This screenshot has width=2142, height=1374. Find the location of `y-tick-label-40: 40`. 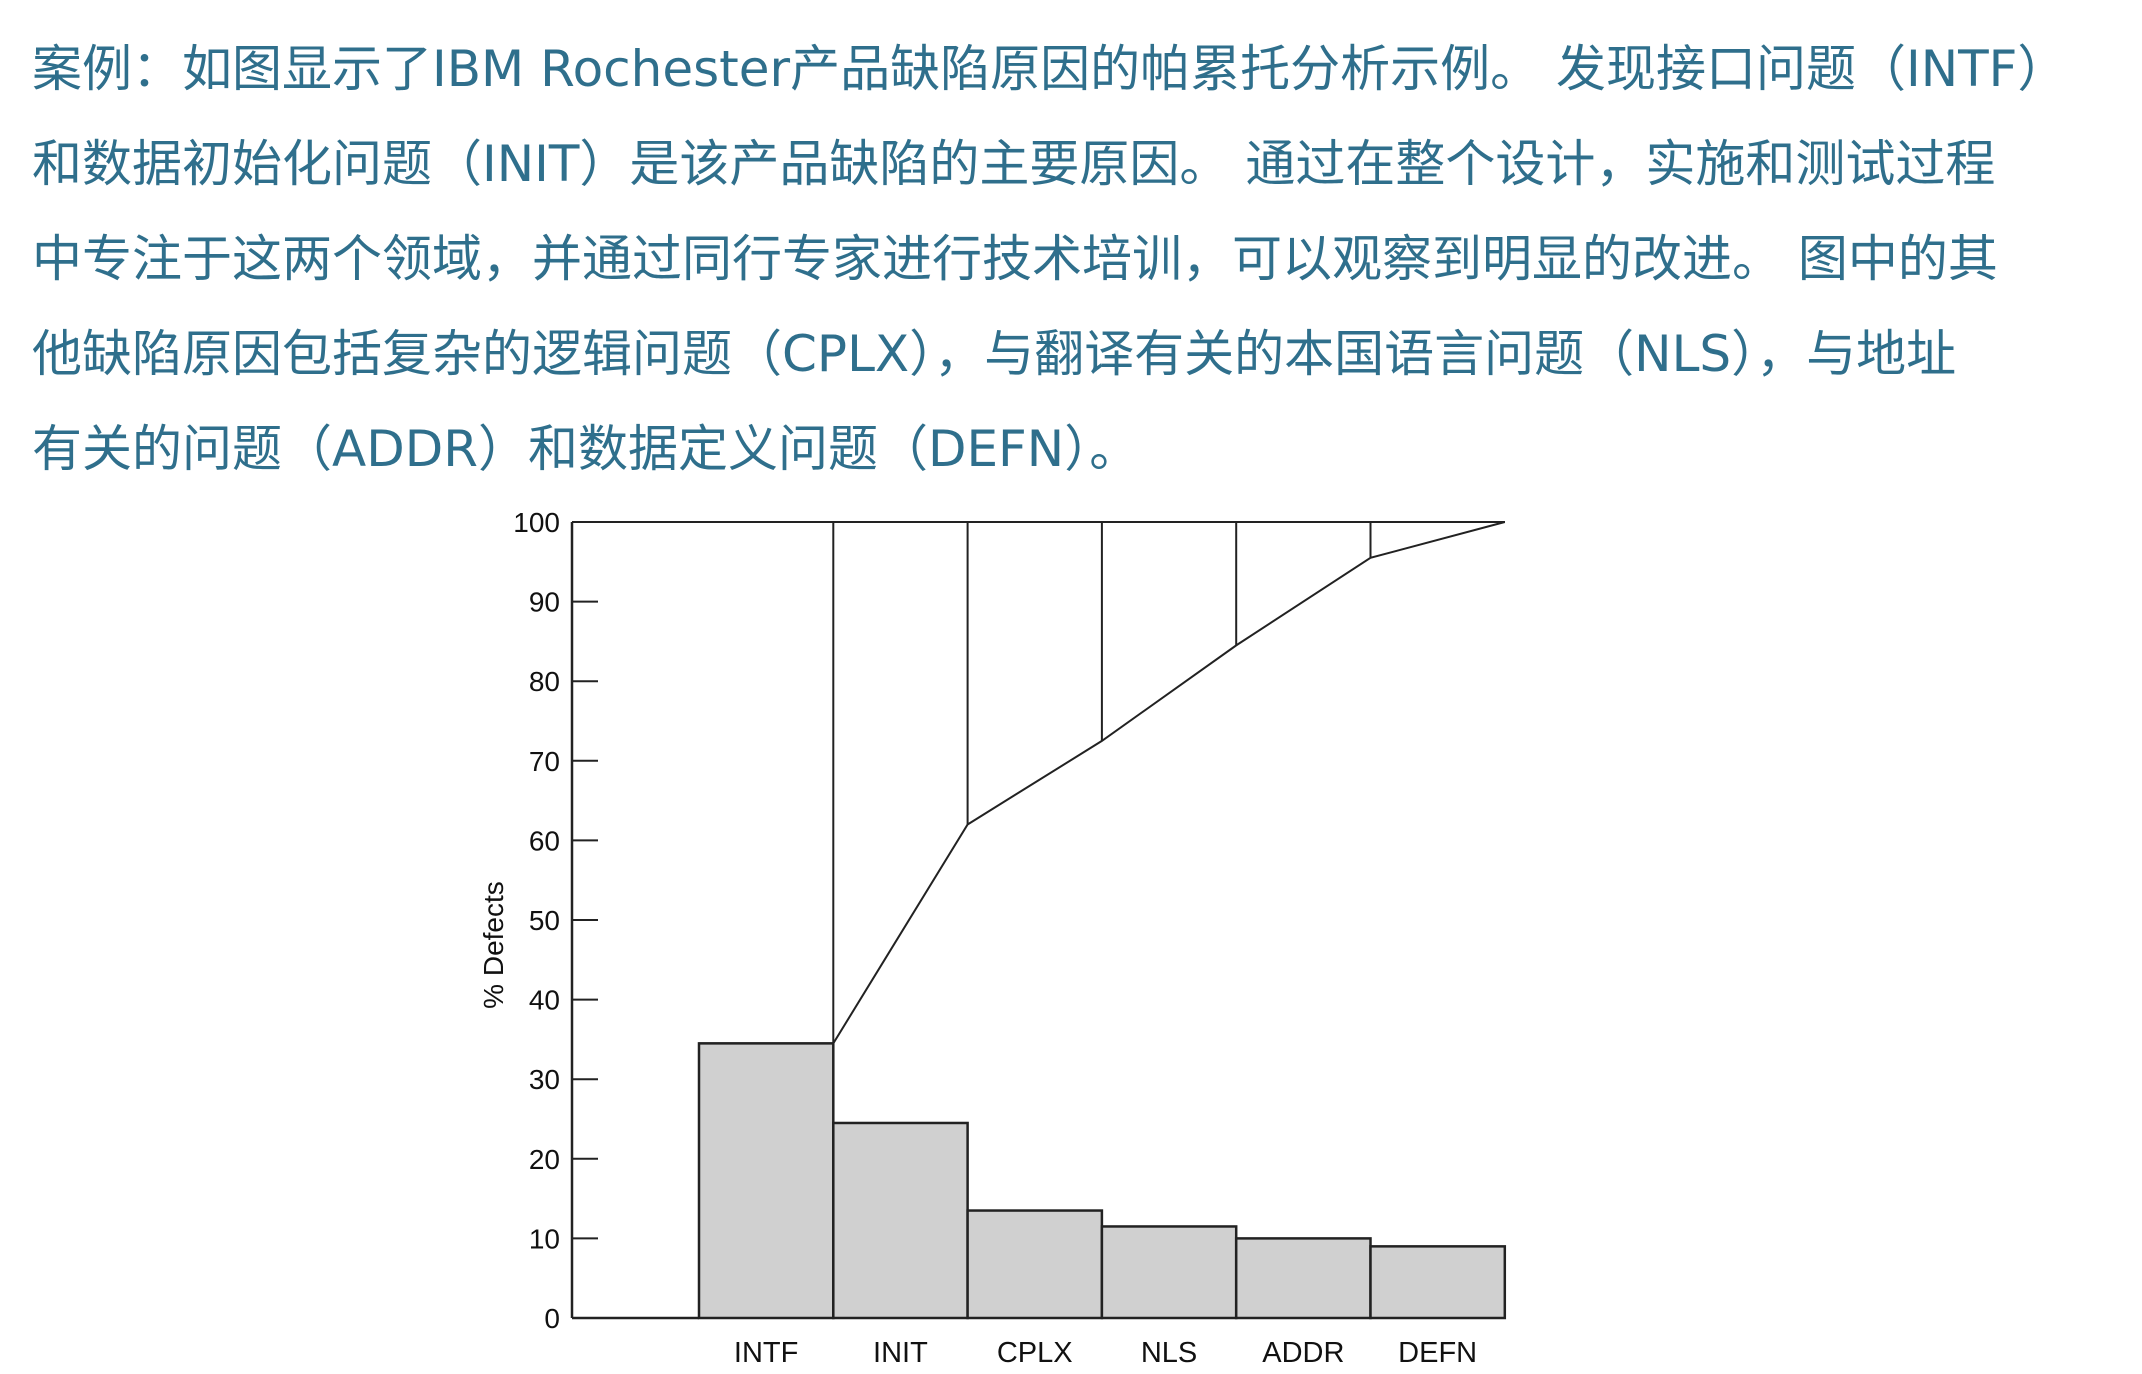

y-tick-label-40: 40 is located at coordinates (544, 1000).